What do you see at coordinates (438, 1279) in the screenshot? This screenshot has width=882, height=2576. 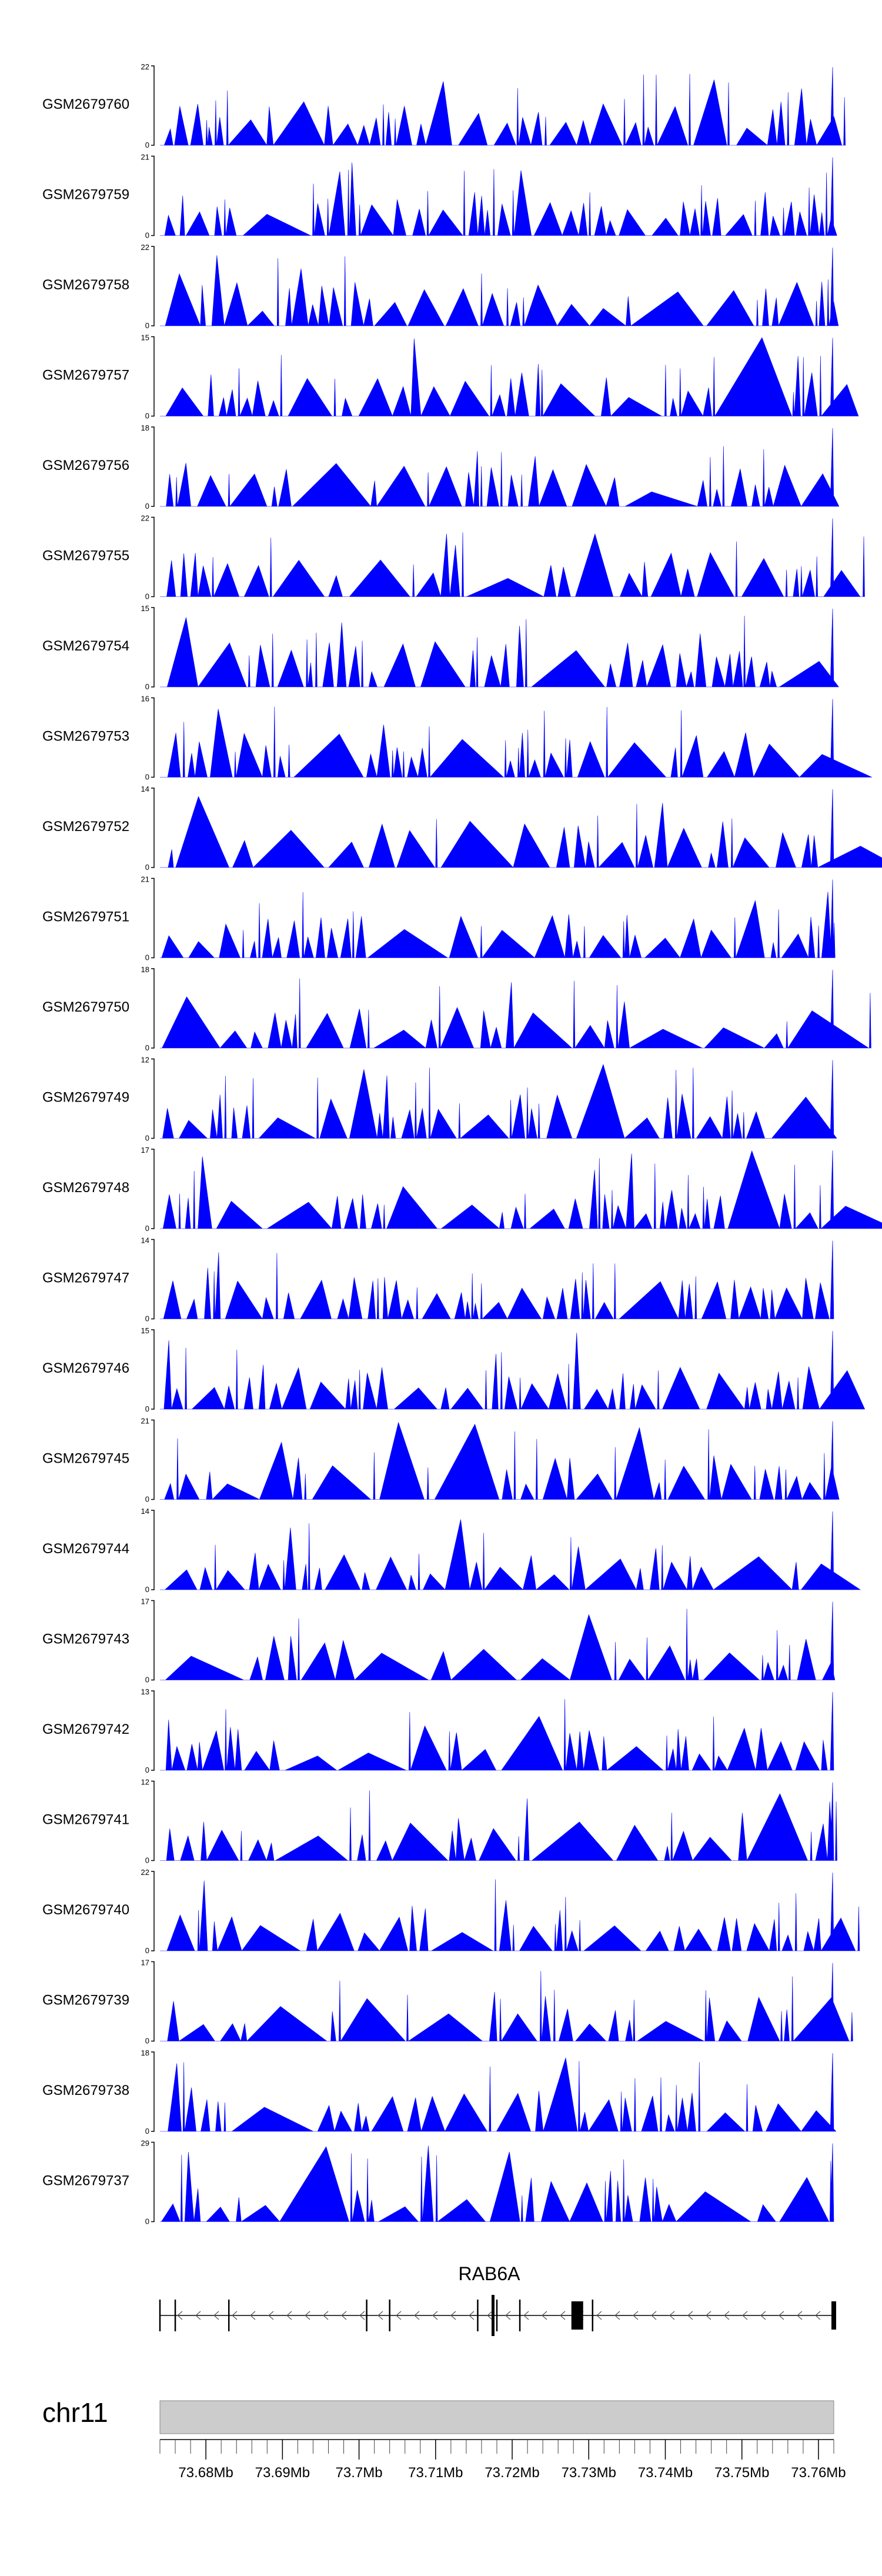 I see `track-GSM2679747: GSM2679747 14 0` at bounding box center [438, 1279].